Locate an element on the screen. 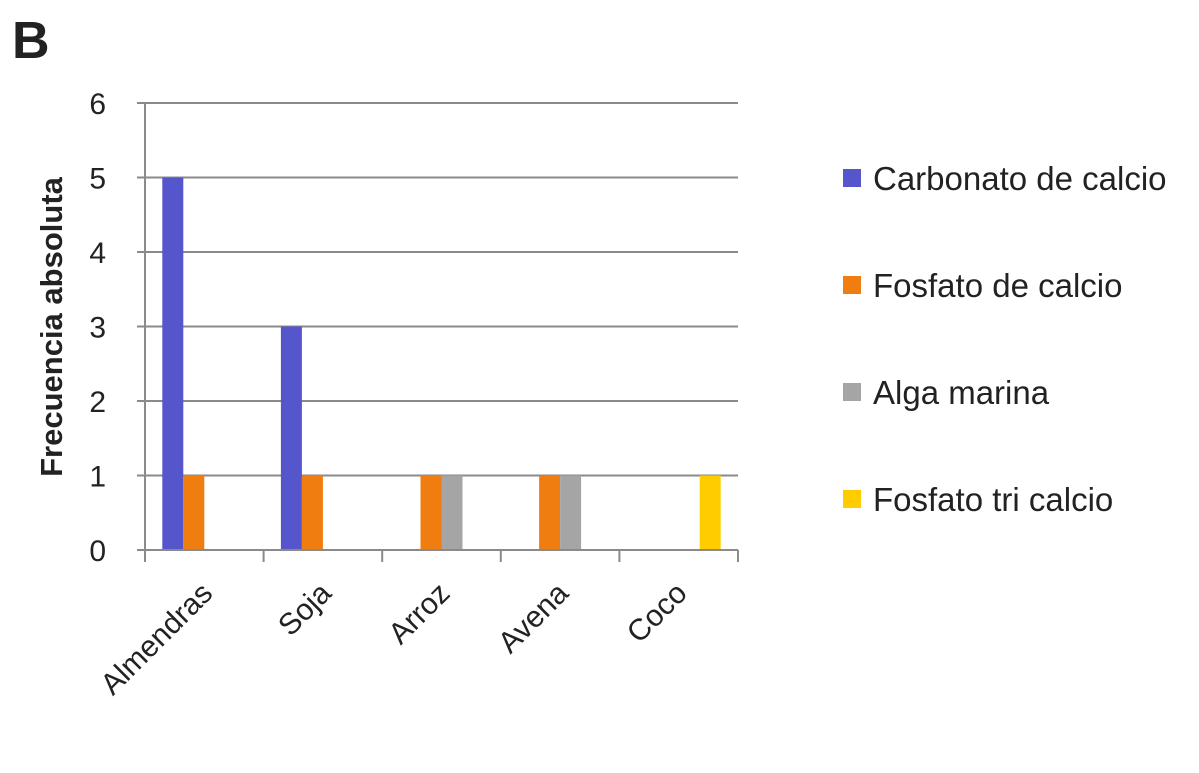  x-tick-label: Avena is located at coordinates (533, 617).